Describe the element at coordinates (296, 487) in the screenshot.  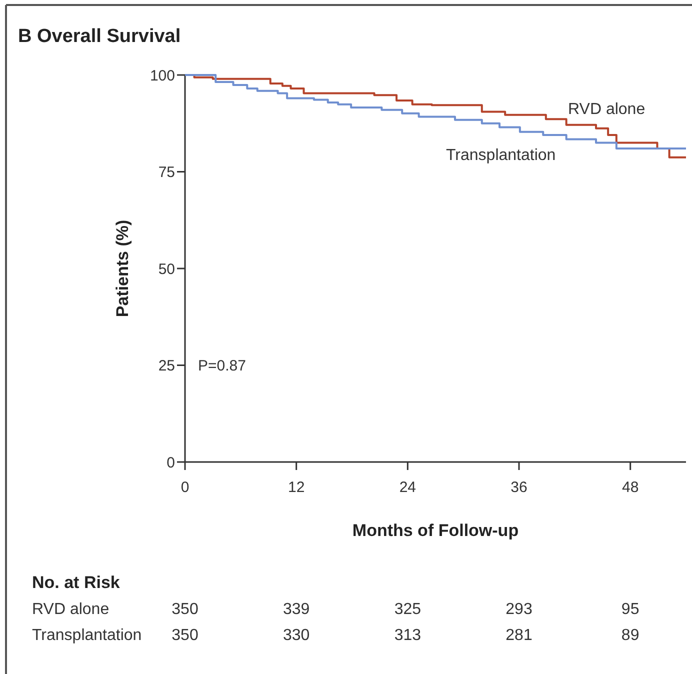
I see `x-tick-label: 12` at that location.